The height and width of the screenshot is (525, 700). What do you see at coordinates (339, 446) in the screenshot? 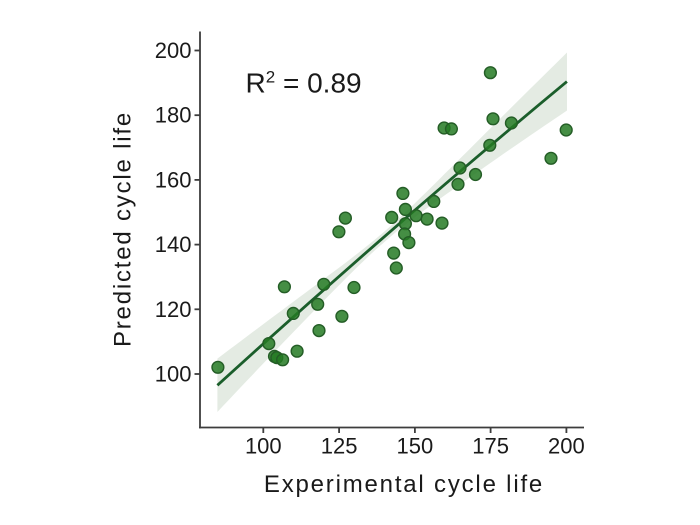
I see `svg-text: 125` at bounding box center [339, 446].